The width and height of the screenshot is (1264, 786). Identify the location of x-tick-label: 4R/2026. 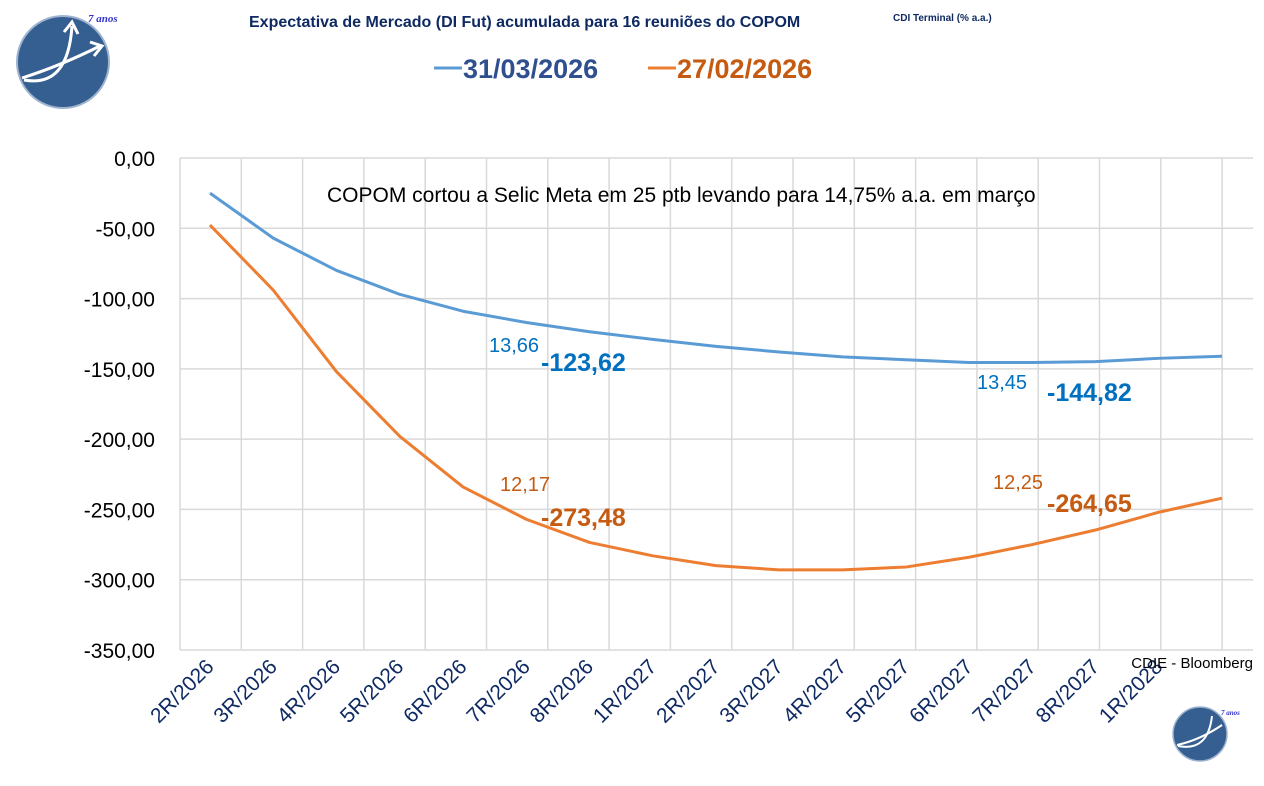
(309, 691).